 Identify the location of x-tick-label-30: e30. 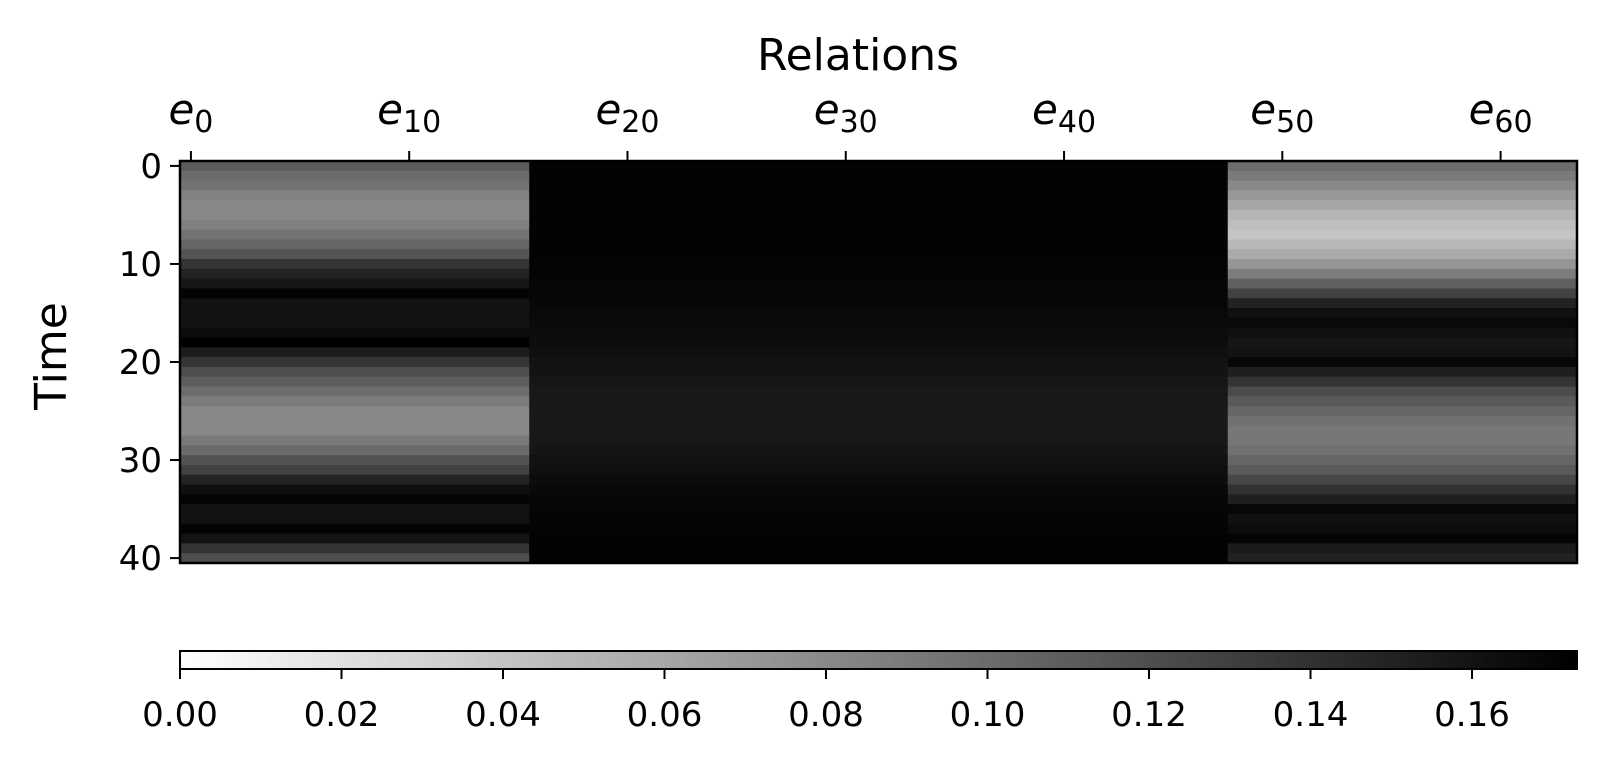
(846, 112).